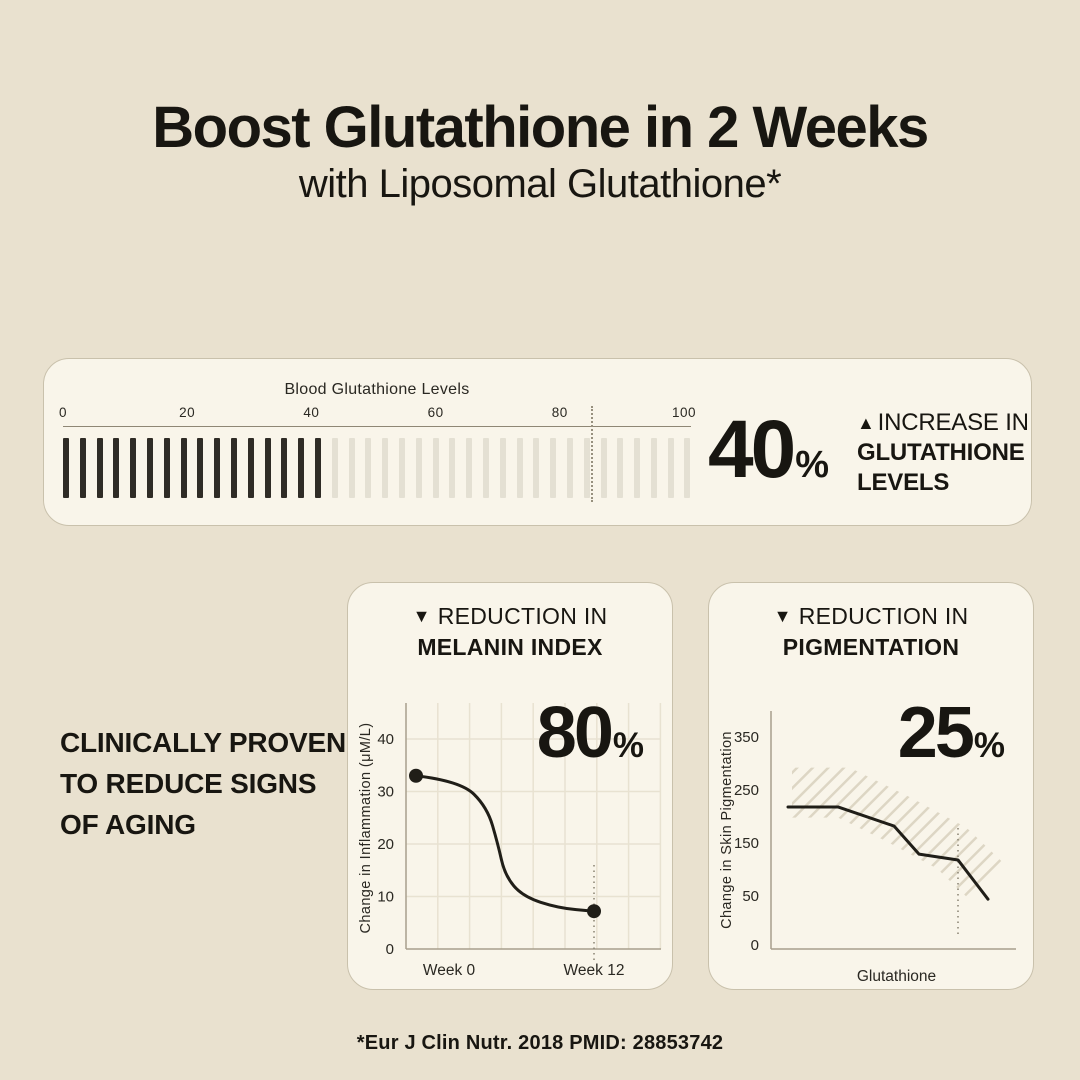 The image size is (1080, 1080). Describe the element at coordinates (540, 1043) in the screenshot. I see `citation-footnote: *Eur J Clin Nutr. 2018 PMID: 28853742` at that location.